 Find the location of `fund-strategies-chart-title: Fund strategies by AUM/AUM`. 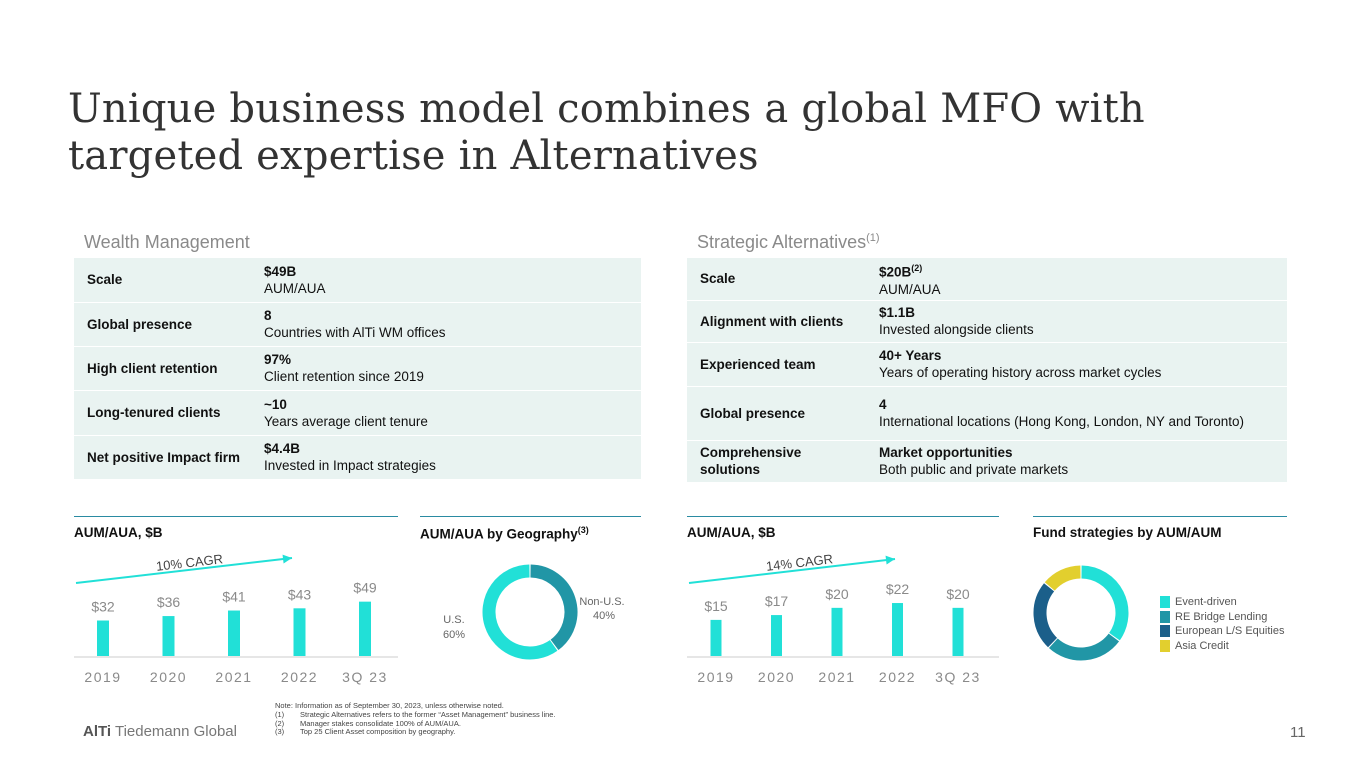

fund-strategies-chart-title: Fund strategies by AUM/AUM is located at coordinates (1160, 528).